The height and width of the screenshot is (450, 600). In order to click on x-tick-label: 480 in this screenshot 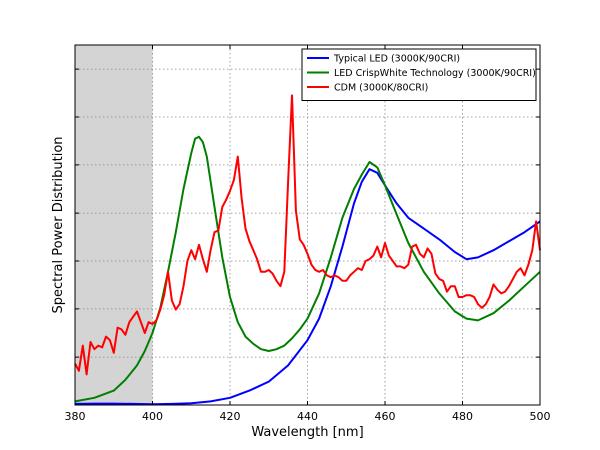, I will do `click(462, 416)`.